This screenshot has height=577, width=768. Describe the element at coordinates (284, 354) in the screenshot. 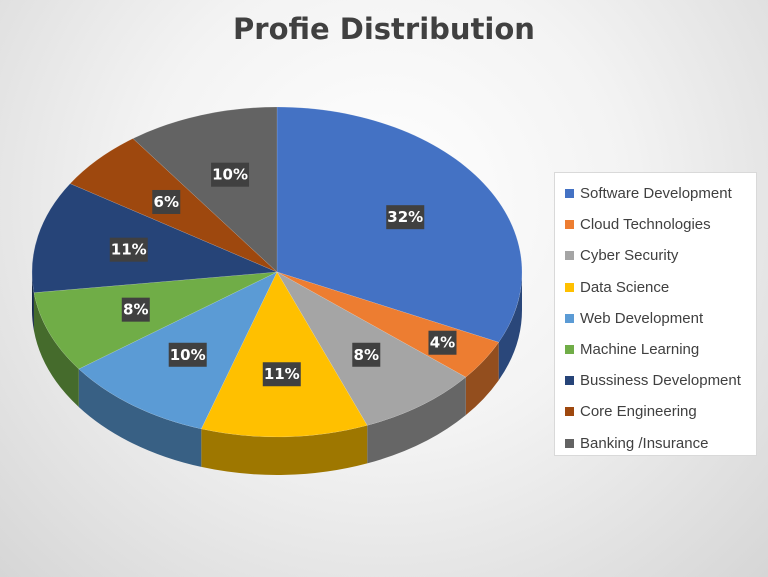

I see `pie-slice-data-science` at that location.